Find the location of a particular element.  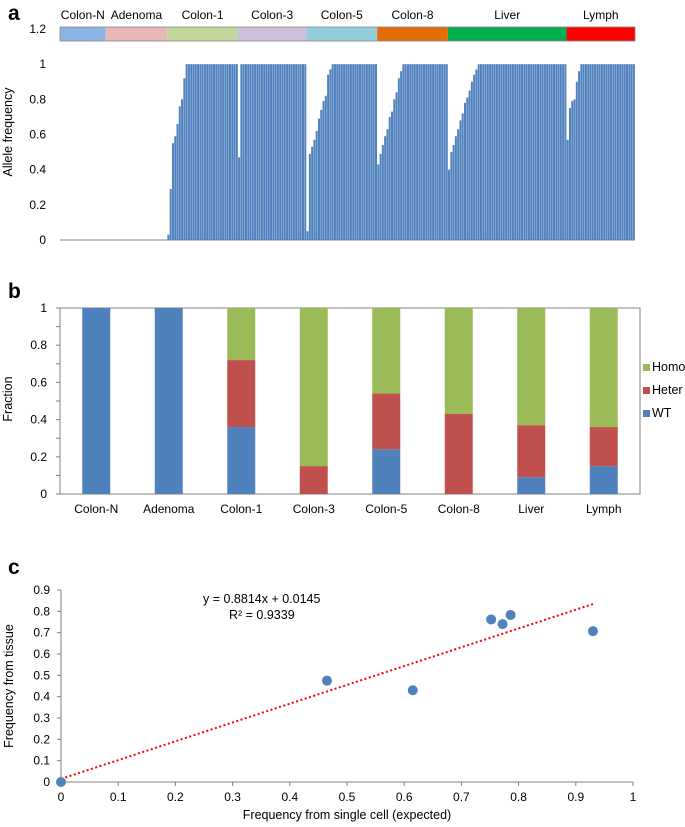

panel-c-x-tick-label: 0.8 is located at coordinates (518, 797).